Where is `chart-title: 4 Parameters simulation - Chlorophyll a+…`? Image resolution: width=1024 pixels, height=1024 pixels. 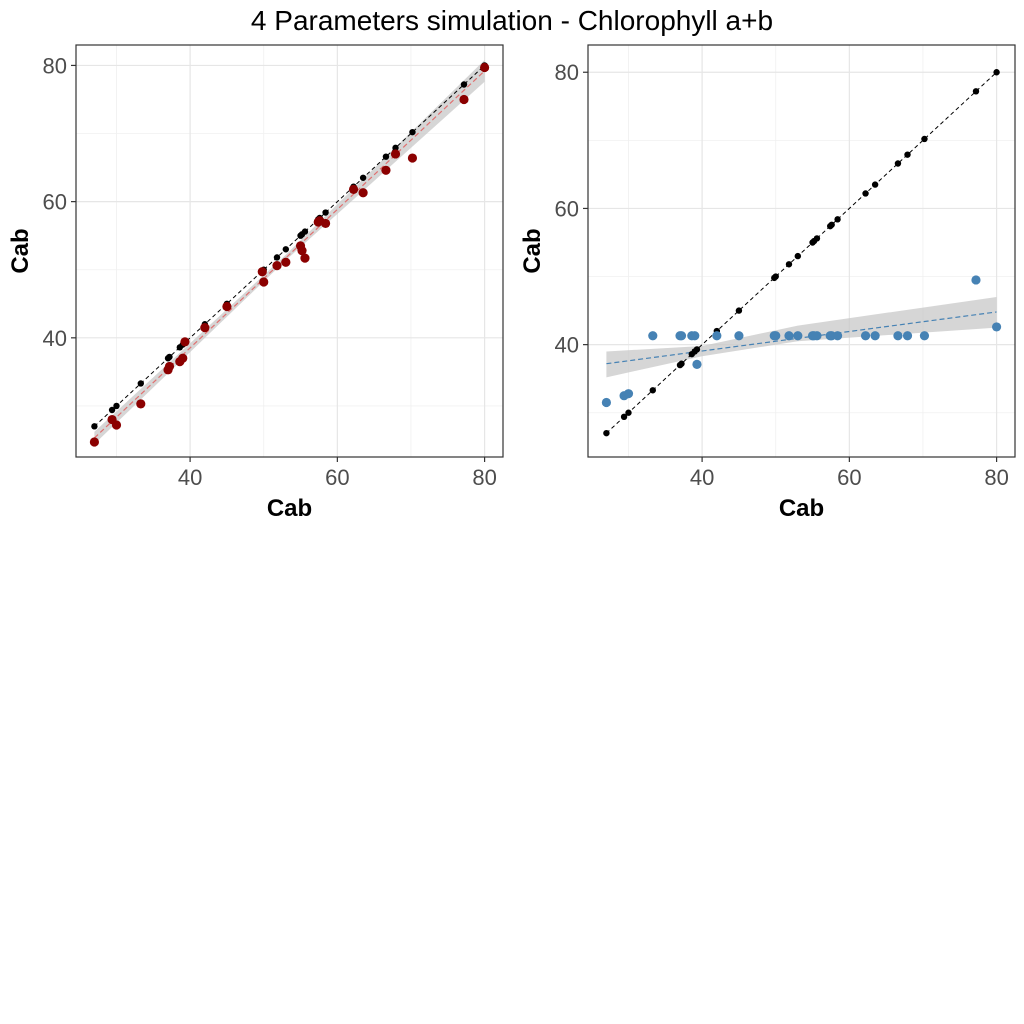
chart-title: 4 Parameters simulation - Chlorophyll a+… is located at coordinates (512, 20).